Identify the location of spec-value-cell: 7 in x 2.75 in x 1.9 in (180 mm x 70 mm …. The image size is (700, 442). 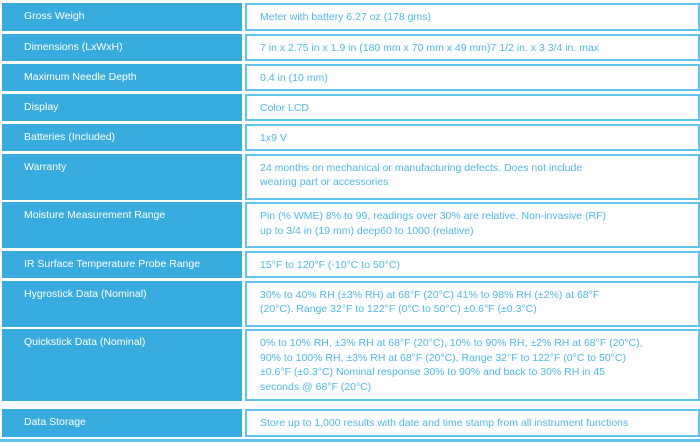
(472, 47).